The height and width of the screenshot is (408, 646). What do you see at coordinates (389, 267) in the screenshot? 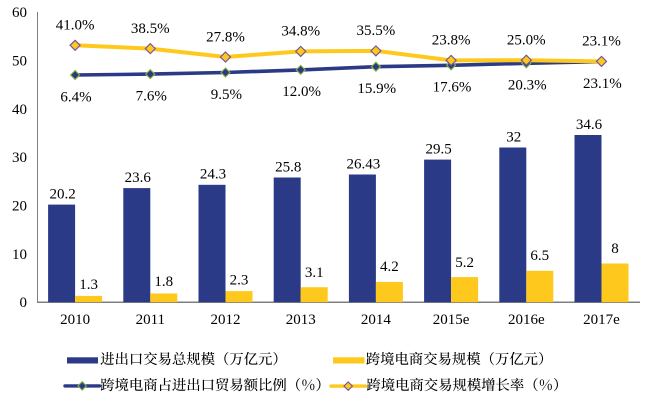
I see `svg-text: 4.2` at bounding box center [389, 267].